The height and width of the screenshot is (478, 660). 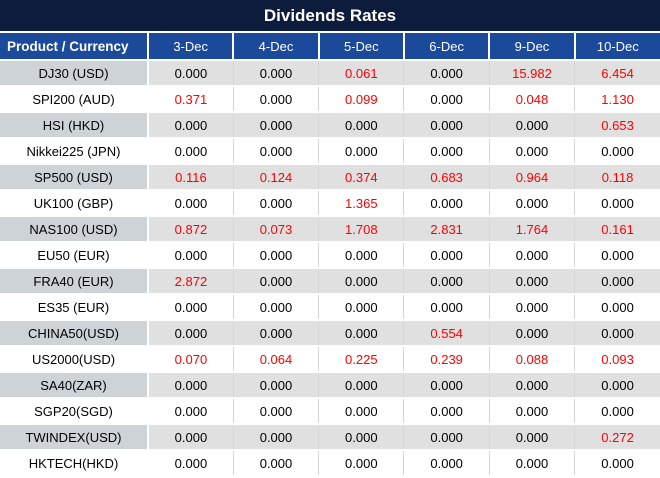 I want to click on product-cell: Nikkei225 (JPN), so click(x=74, y=151).